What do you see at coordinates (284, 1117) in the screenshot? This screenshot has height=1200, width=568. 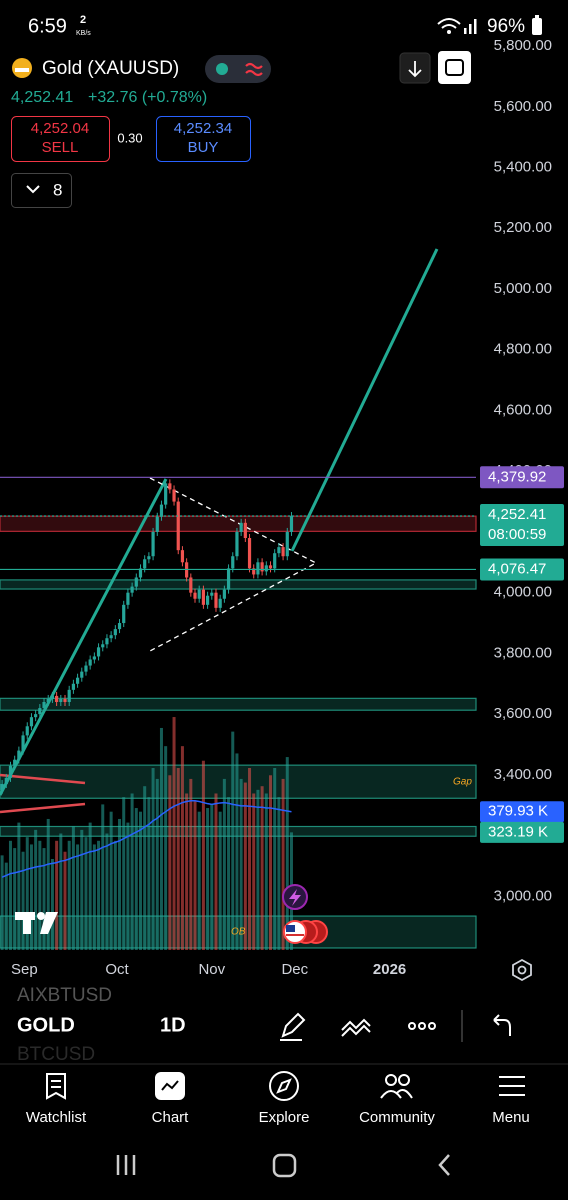 I see `nav-label: Explore` at bounding box center [284, 1117].